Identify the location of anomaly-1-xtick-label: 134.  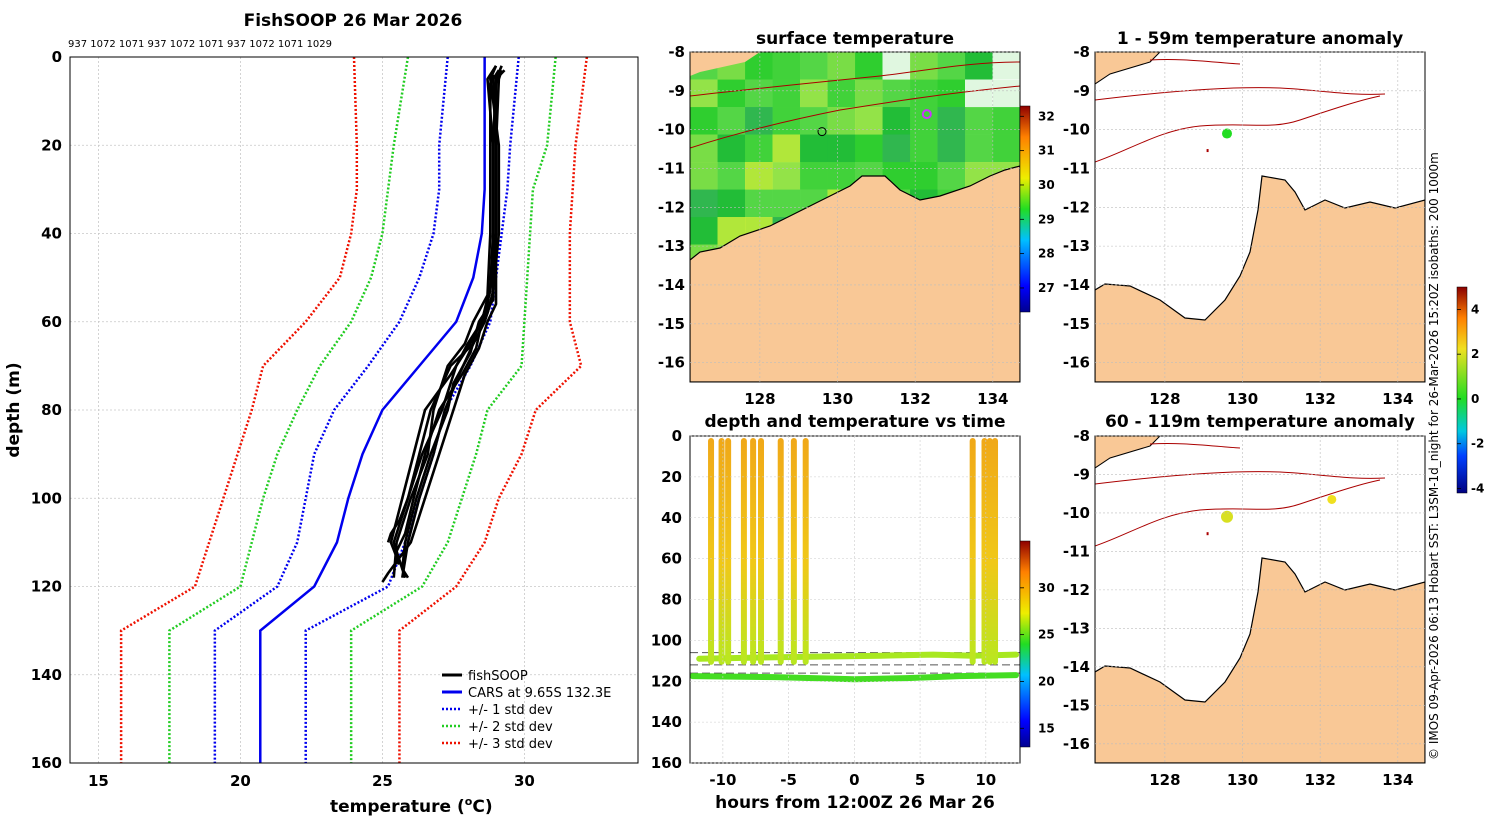
(1397, 399).